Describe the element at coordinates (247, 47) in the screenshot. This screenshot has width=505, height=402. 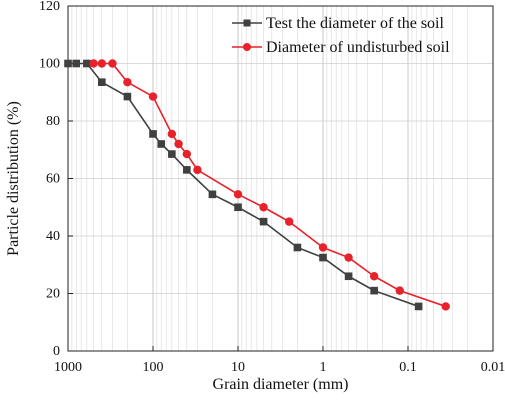
I see `legend-marker-circle` at that location.